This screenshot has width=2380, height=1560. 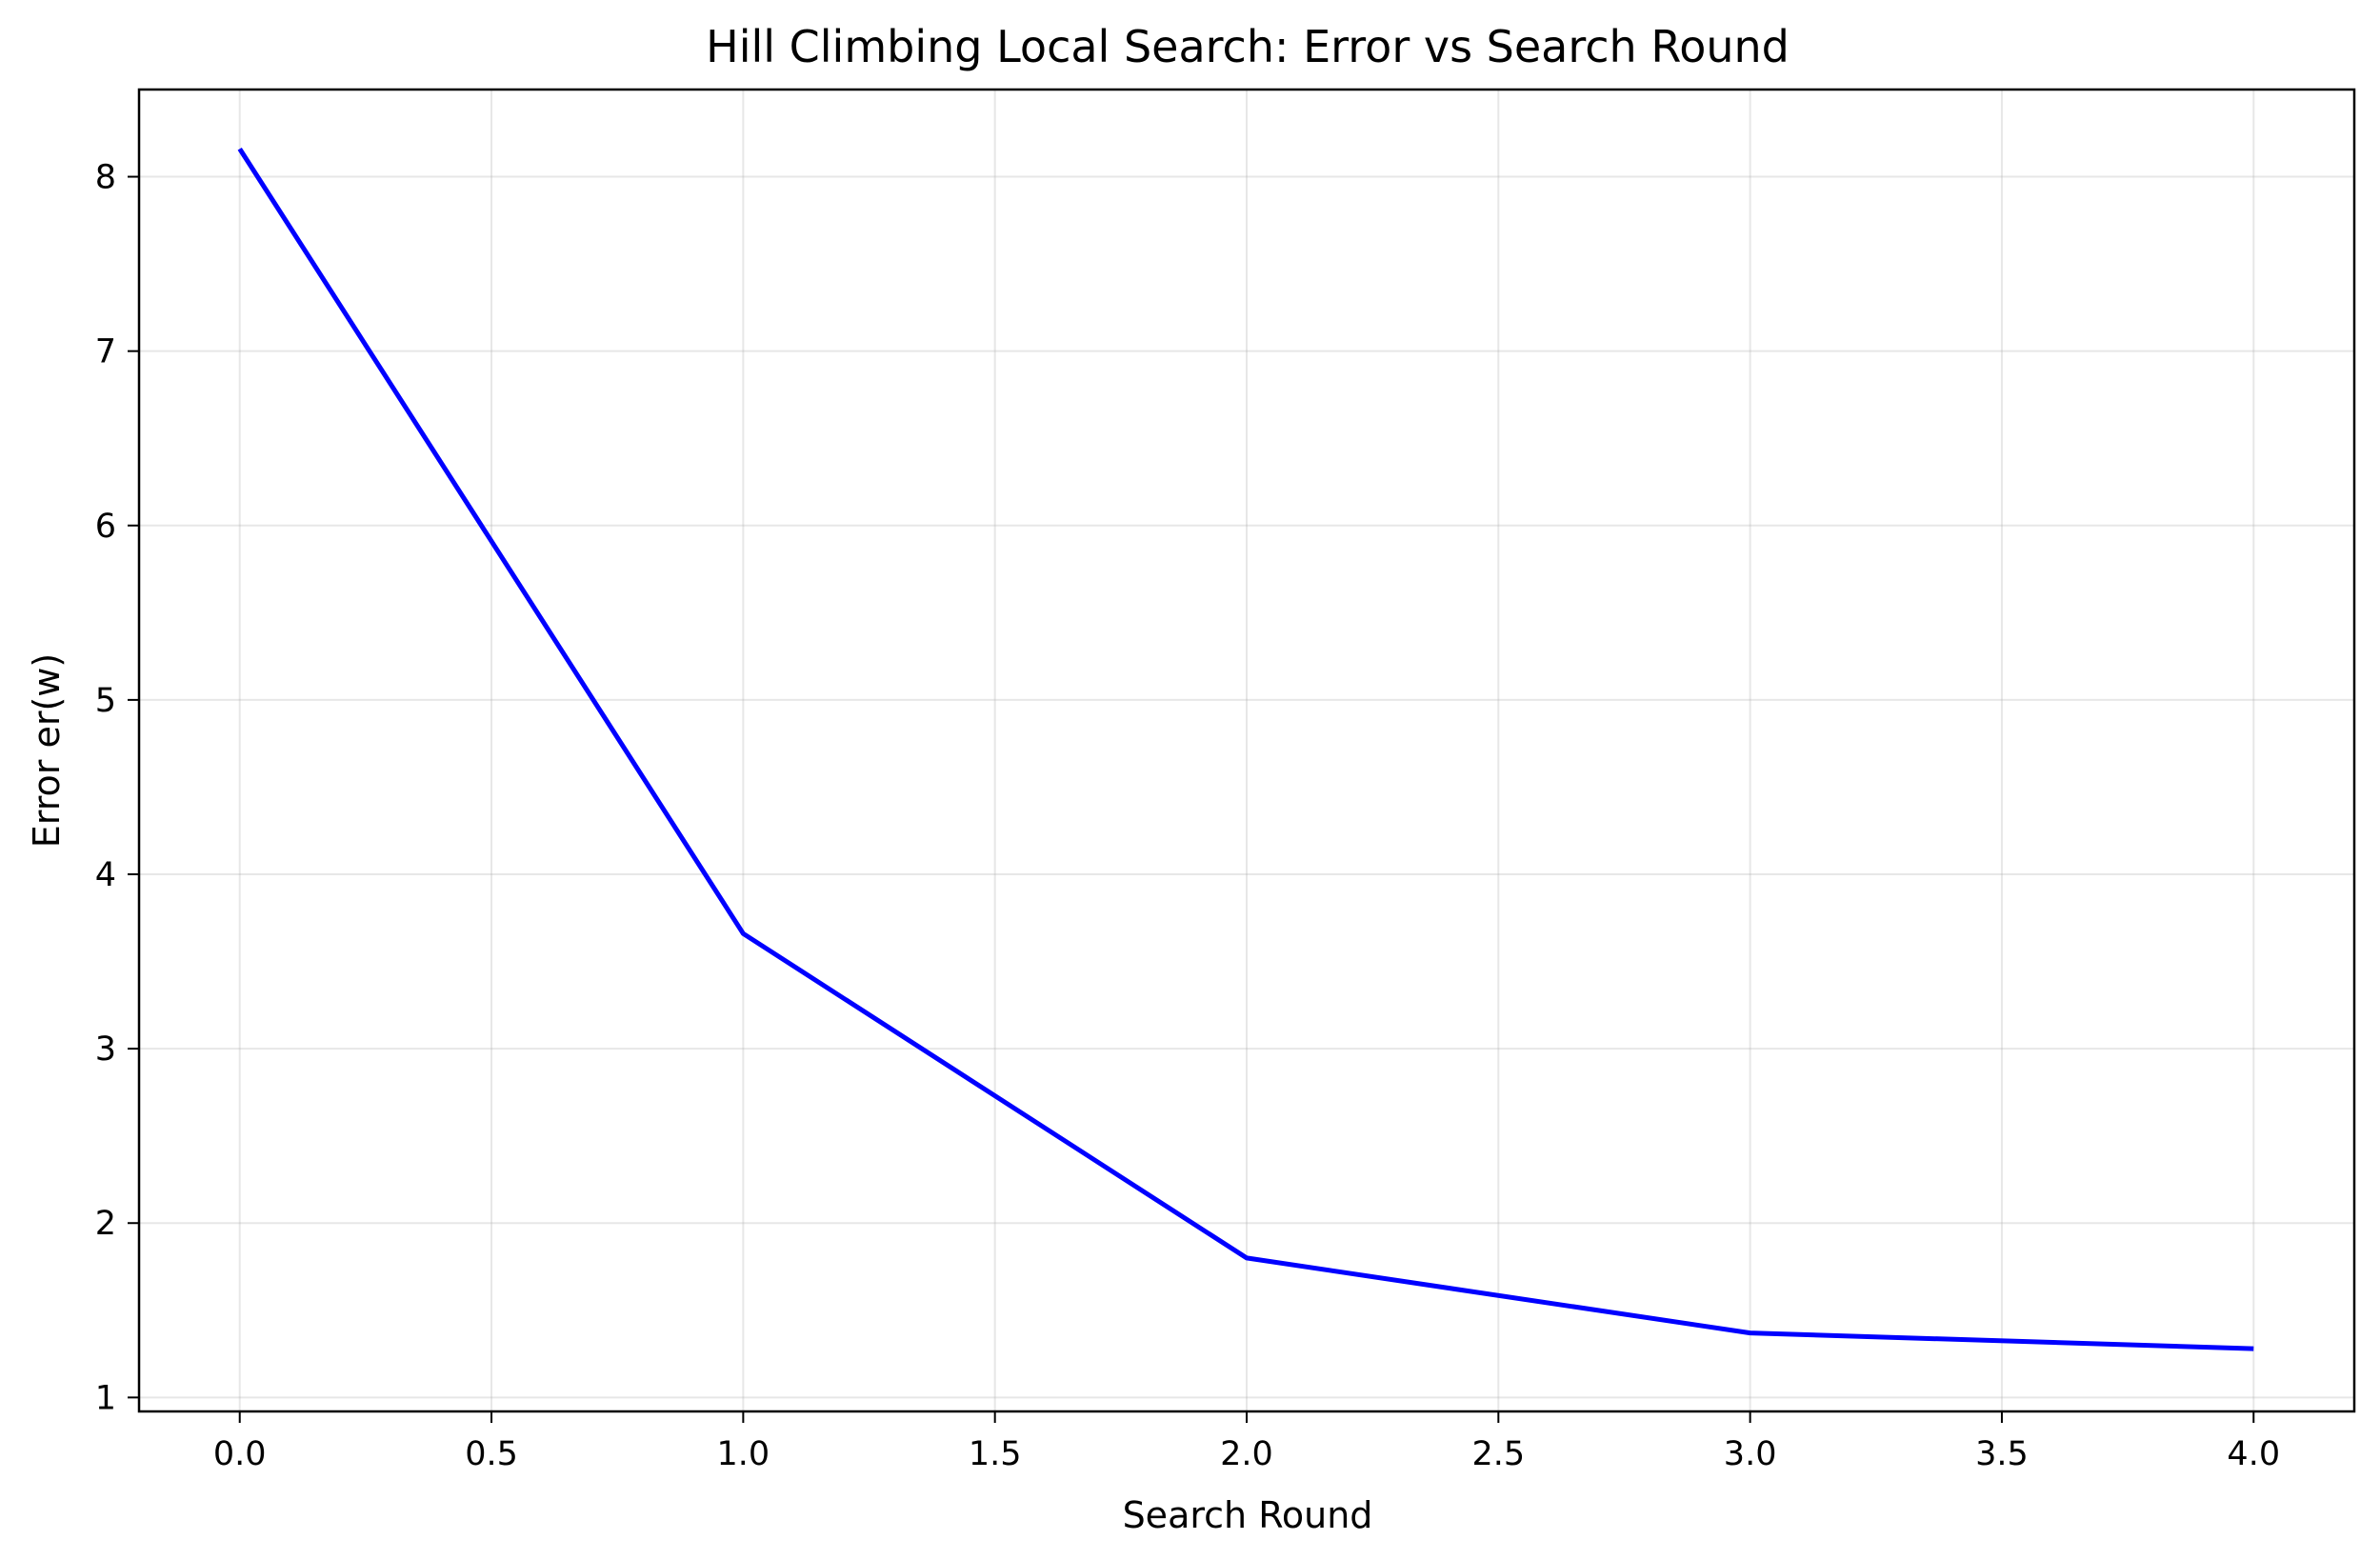 What do you see at coordinates (105, 527) in the screenshot?
I see `y-tick-label: 6` at bounding box center [105, 527].